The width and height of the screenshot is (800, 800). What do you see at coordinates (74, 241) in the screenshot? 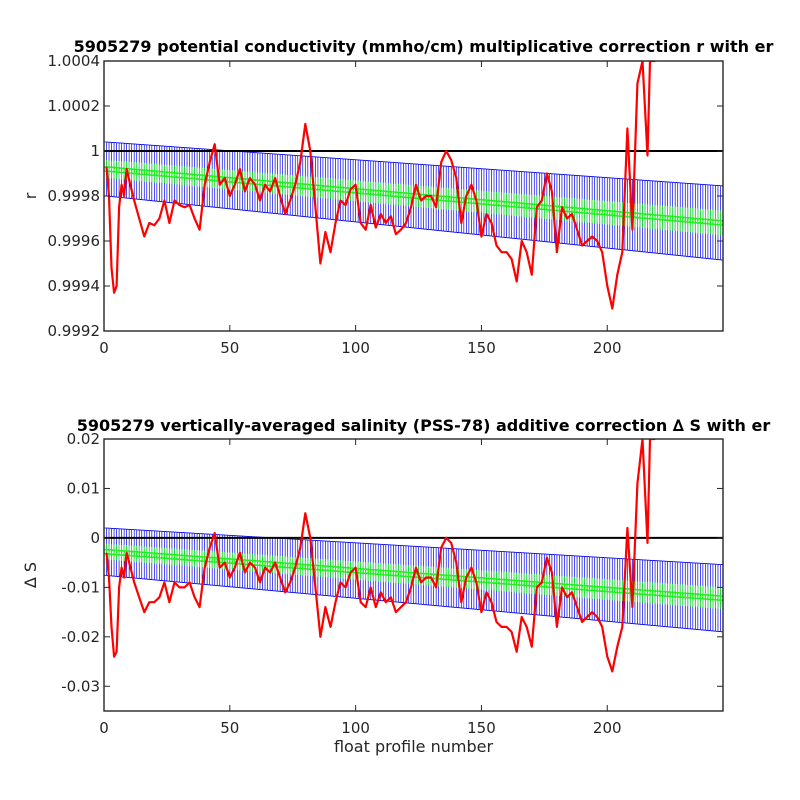
I see `y-tick-label: 0.9996` at bounding box center [74, 241].